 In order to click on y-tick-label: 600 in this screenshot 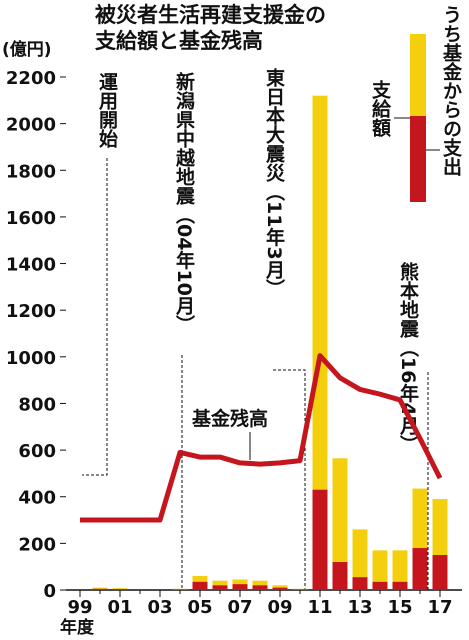, I will do `click(37, 451)`.